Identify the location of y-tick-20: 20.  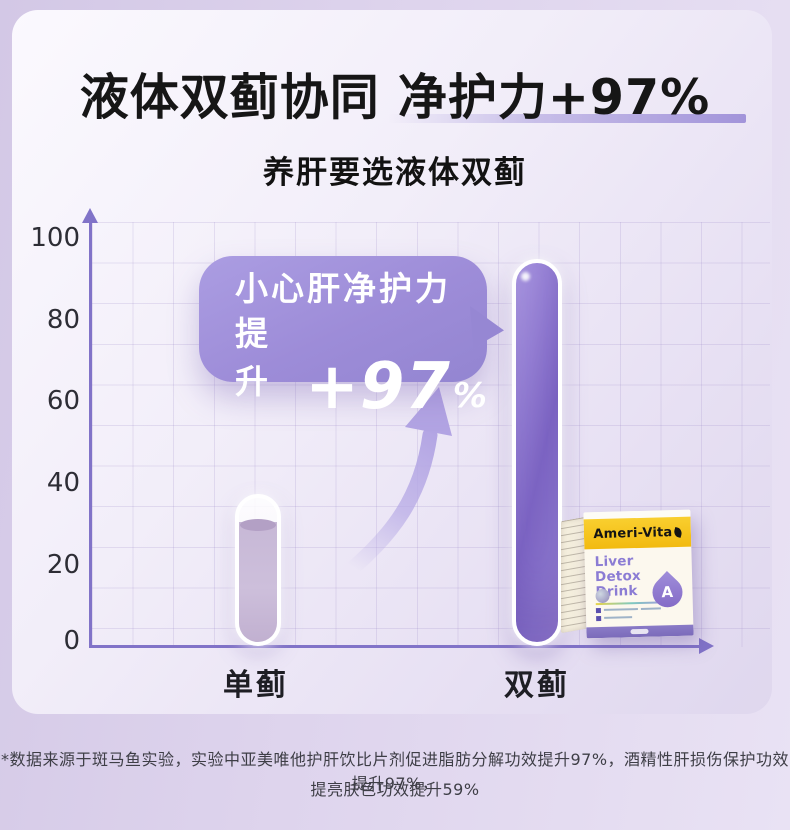
(63, 565).